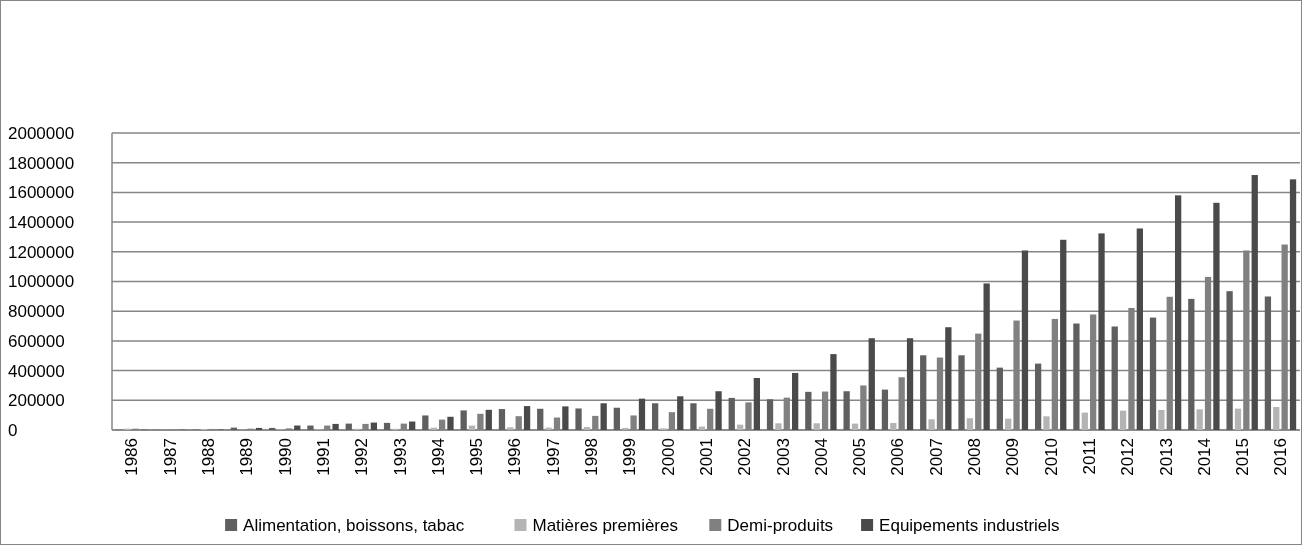 The width and height of the screenshot is (1302, 545). What do you see at coordinates (362, 457) in the screenshot?
I see `x-tick-label: 1992` at bounding box center [362, 457].